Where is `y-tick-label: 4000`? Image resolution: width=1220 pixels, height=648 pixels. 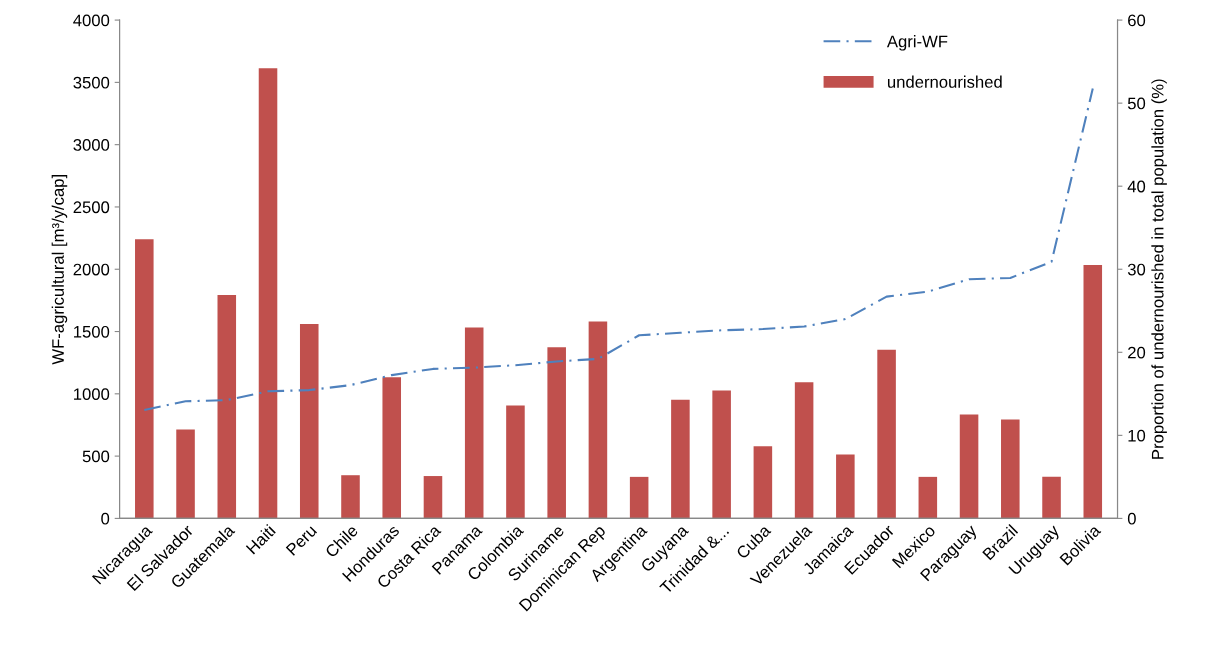 y-tick-label: 4000 is located at coordinates (91, 20).